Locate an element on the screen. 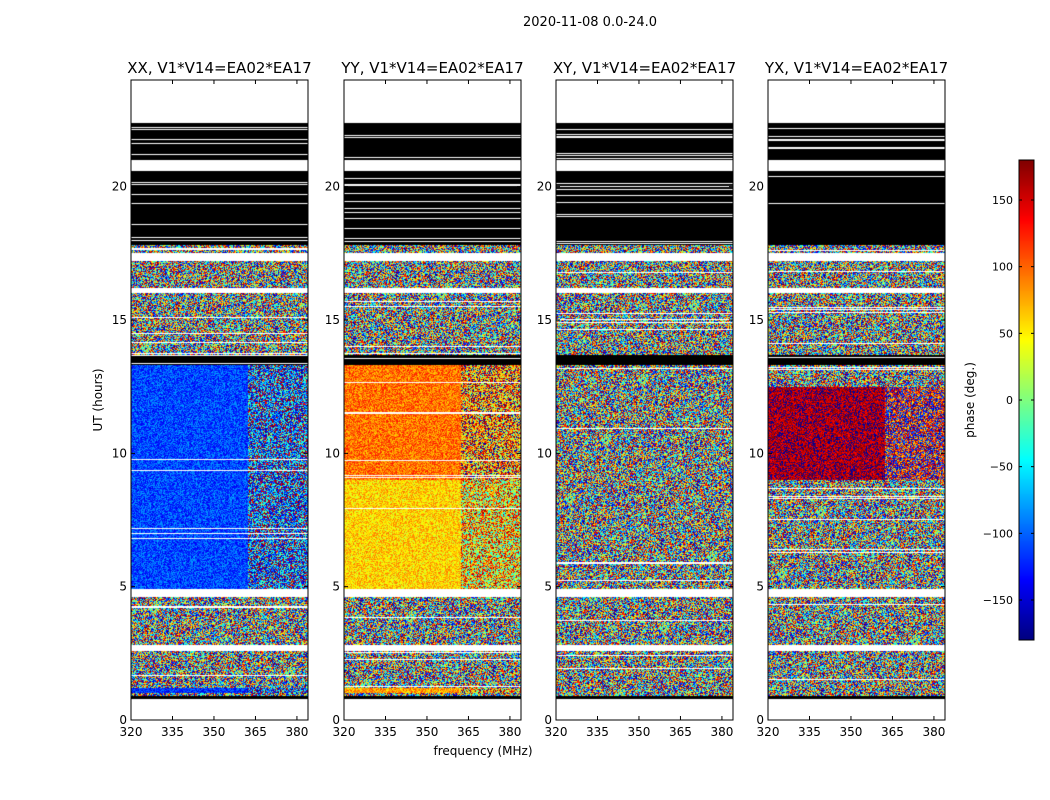 This screenshot has width=1050, height=800. colorbar: 150 100 50 0 −50 −100 −150 is located at coordinates (1009, 400).